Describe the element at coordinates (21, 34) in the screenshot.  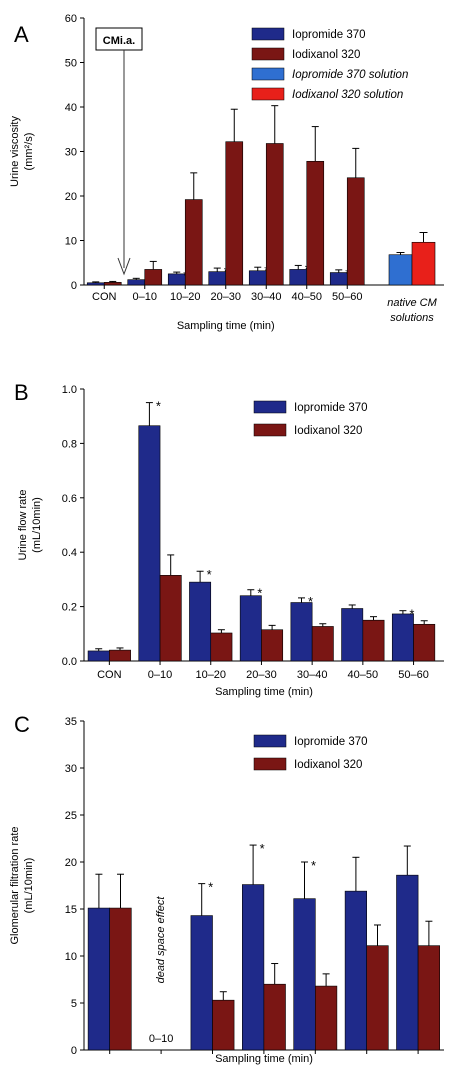
I see `panel-letter: A` at that location.